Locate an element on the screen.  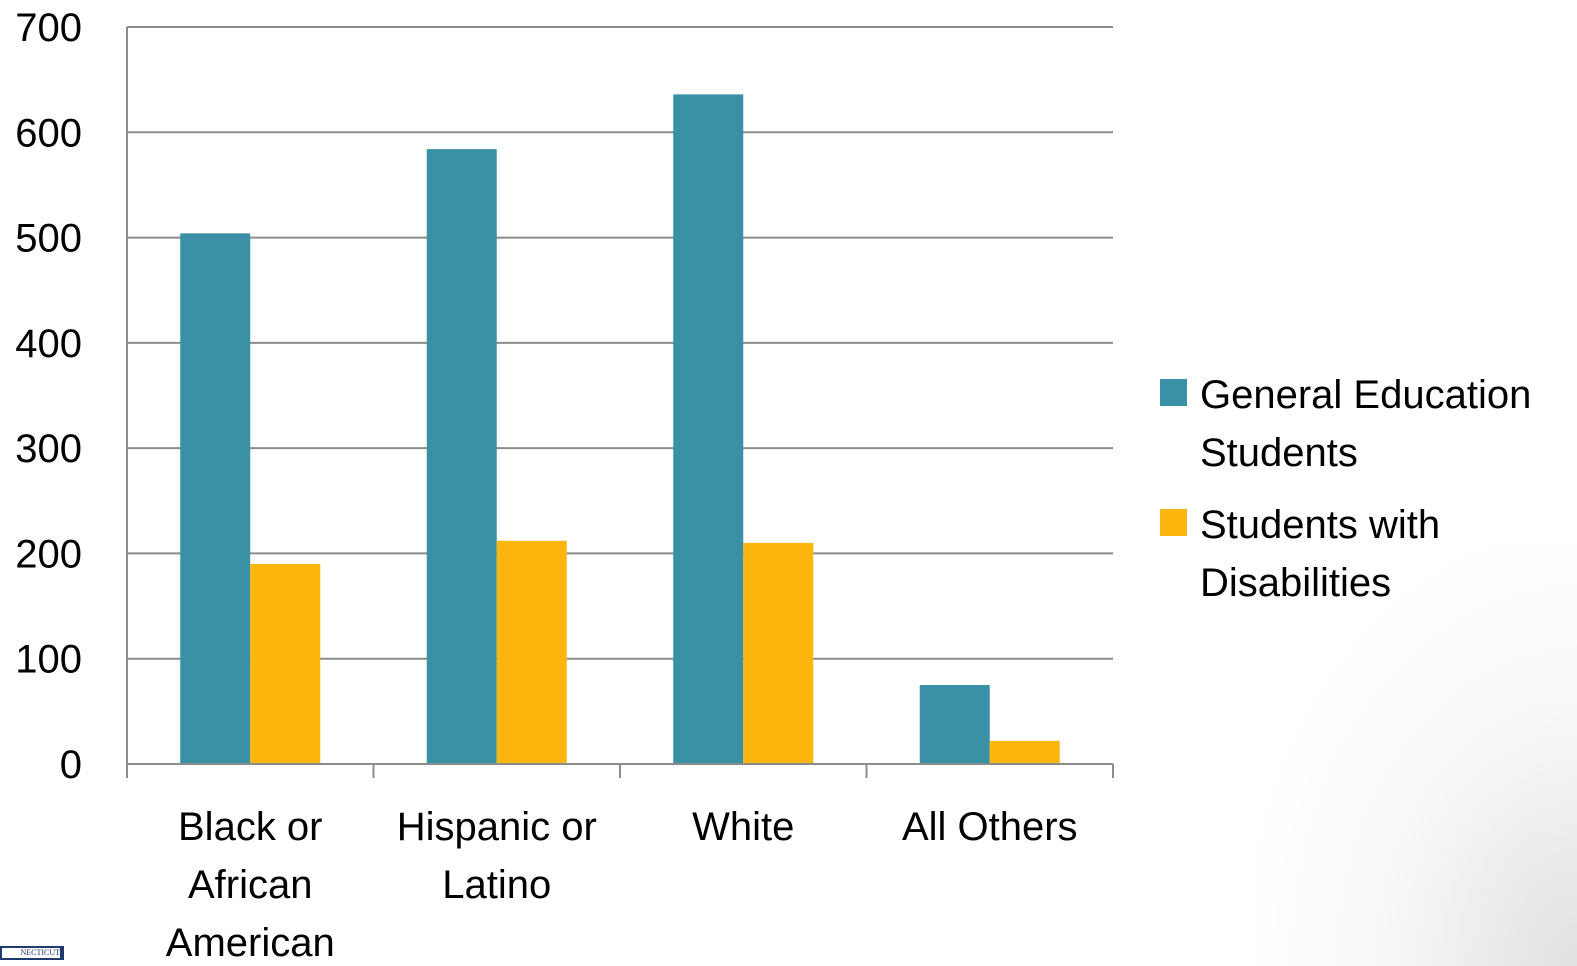
legend-label: Students with is located at coordinates (1320, 525).